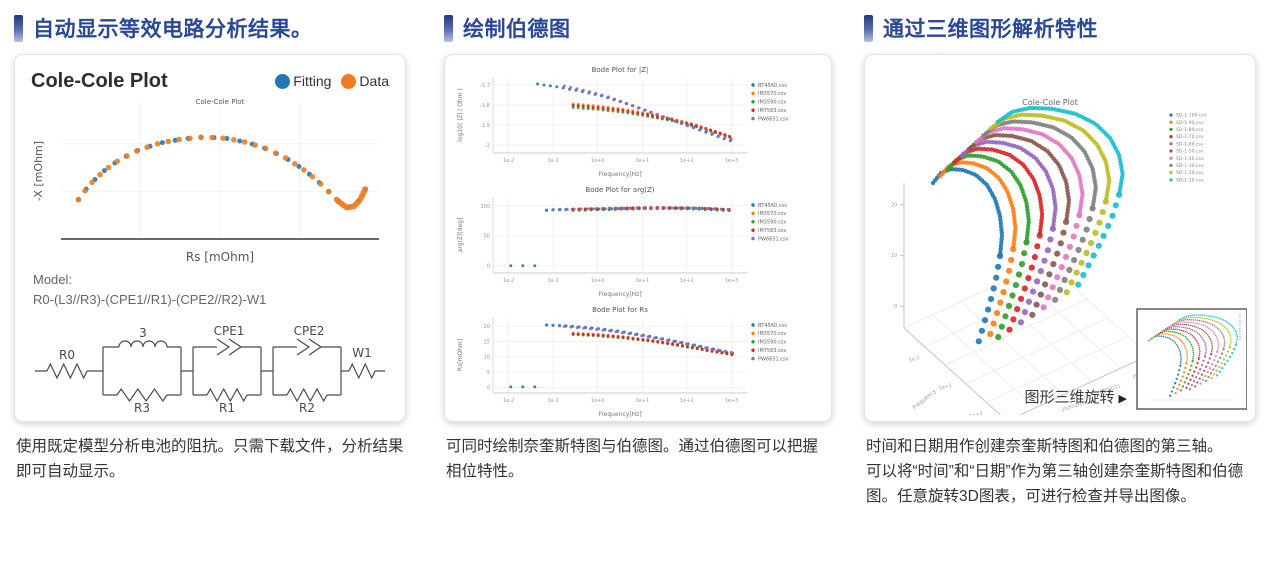  What do you see at coordinates (485, 86) in the screenshot?
I see `svg-text: -1.7` at bounding box center [485, 86].